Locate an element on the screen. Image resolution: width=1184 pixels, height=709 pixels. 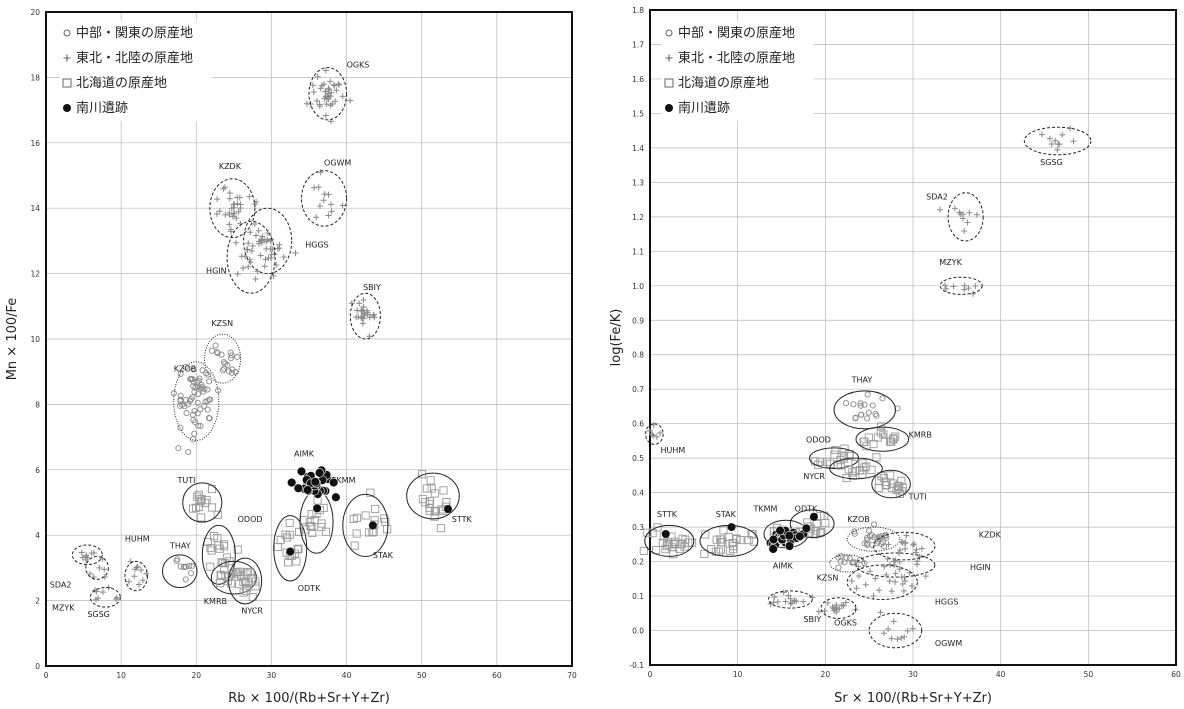
point-sttk is located at coordinates (673, 554).